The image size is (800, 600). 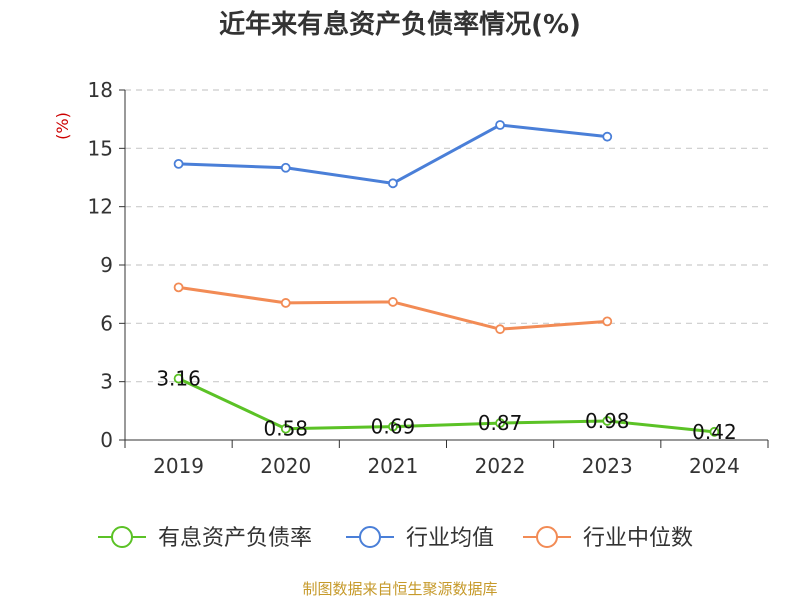 I want to click on data-label: 0.69, so click(x=393, y=427).